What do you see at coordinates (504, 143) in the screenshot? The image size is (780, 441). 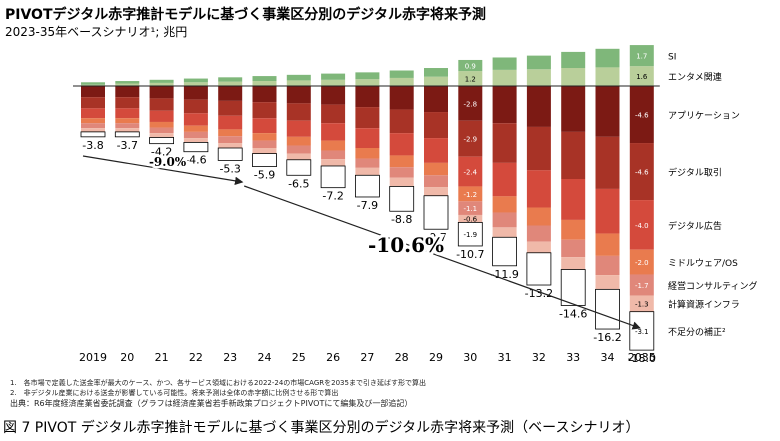 I see `bar-segment-デジタル取引-31` at bounding box center [504, 143].